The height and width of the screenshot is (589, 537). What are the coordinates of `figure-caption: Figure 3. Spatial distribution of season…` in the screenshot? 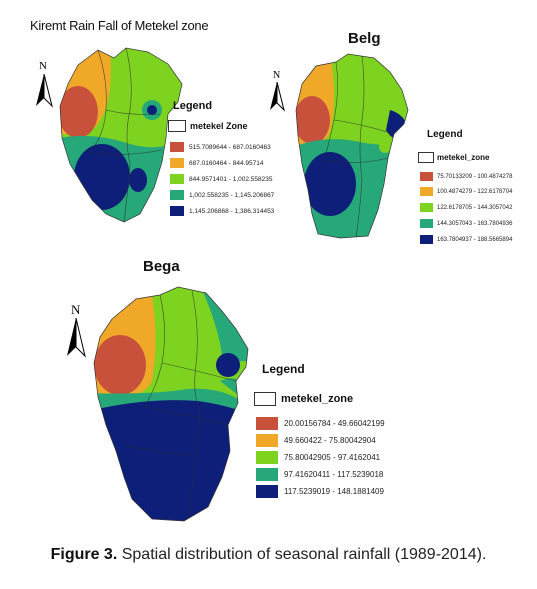 It's located at (268, 555).